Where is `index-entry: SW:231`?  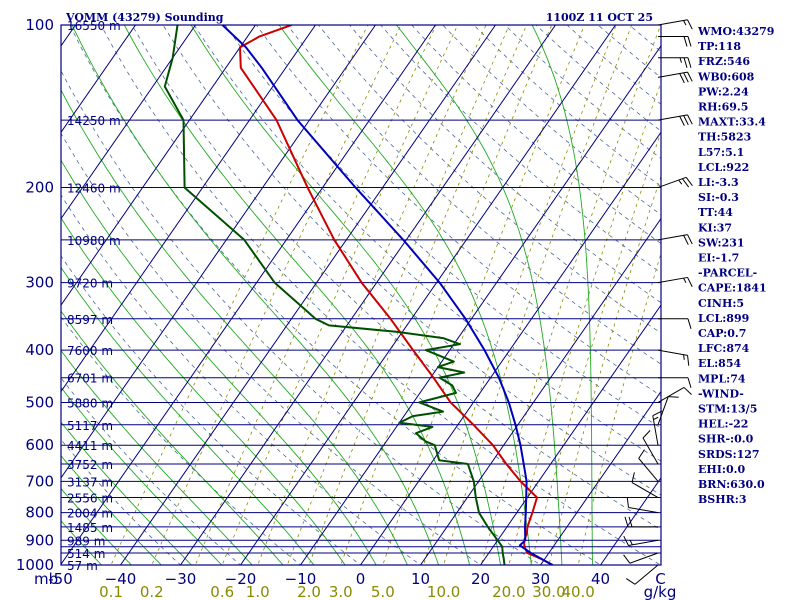 index-entry: SW:231 is located at coordinates (721, 242).